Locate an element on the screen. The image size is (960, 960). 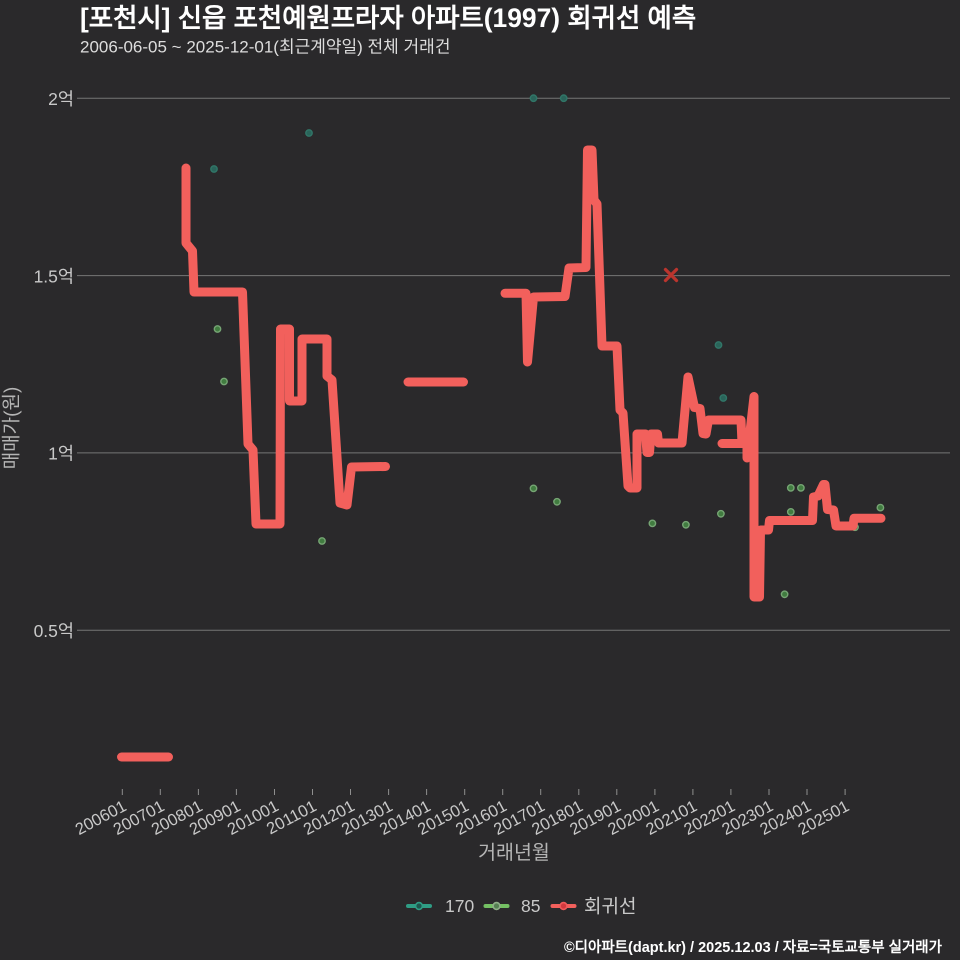
svg-text:2006-06-05 ~ 2025-12-01(최근계약일): 2006-06-05 ~ 2025-12-01(최근계약일) 전체 거래건 is located at coordinates (265, 47).